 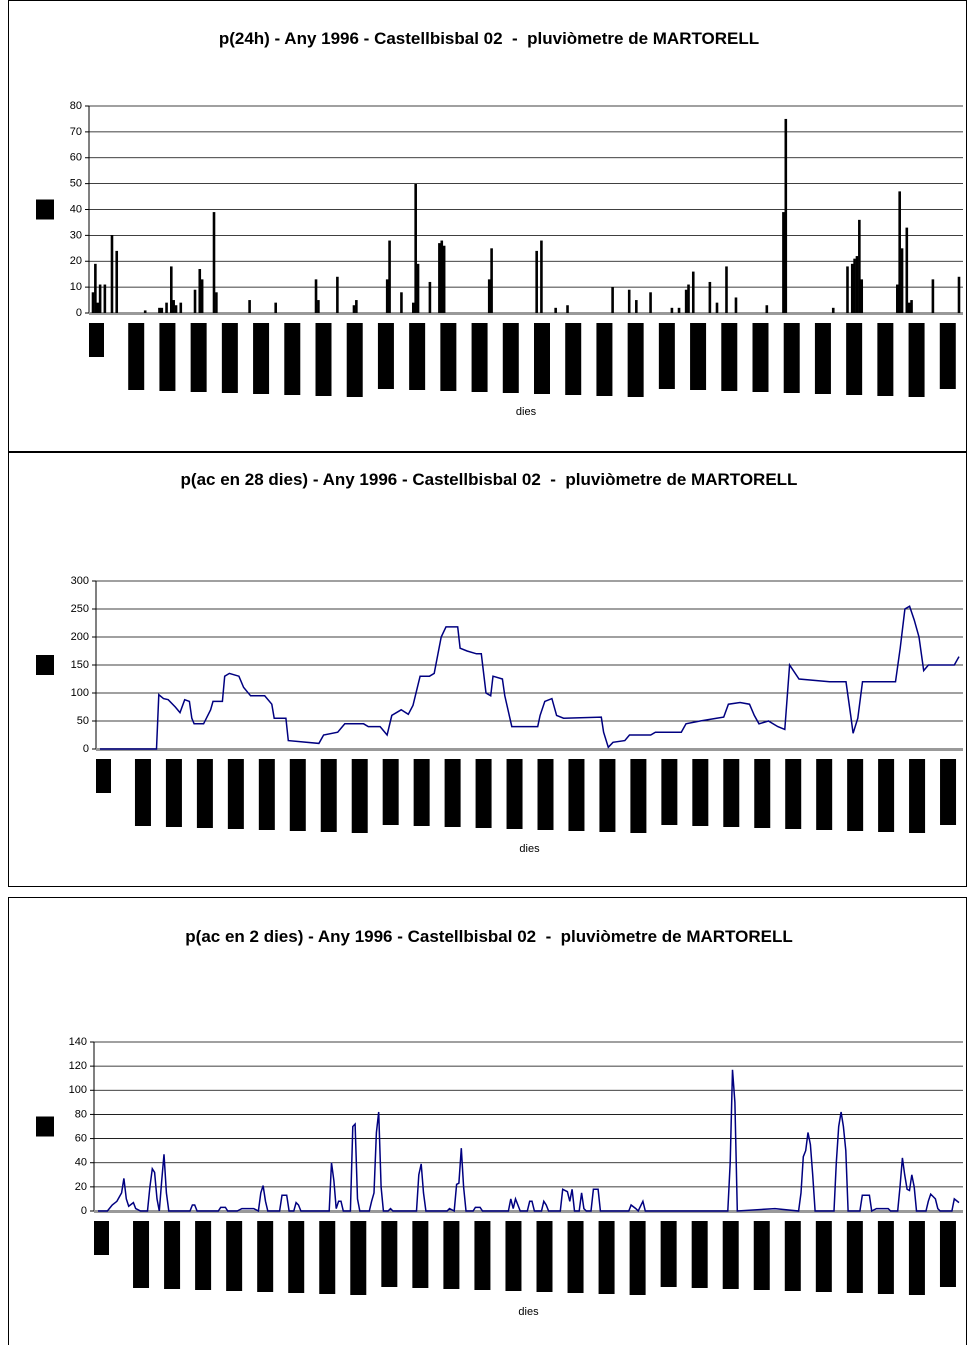 What do you see at coordinates (80, 637) in the screenshot?
I see `y-tick-label: 200` at bounding box center [80, 637].